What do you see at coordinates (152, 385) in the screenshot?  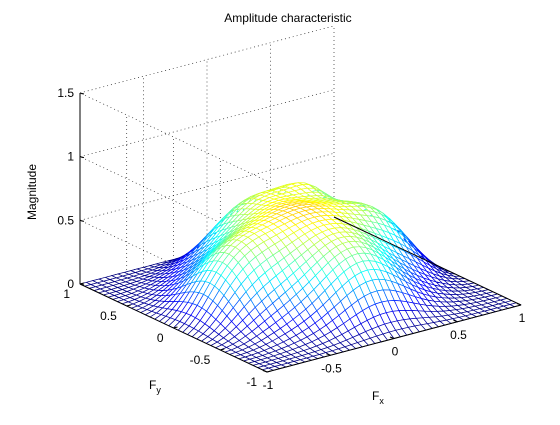 I see `y-axis-label-main: F` at bounding box center [152, 385].